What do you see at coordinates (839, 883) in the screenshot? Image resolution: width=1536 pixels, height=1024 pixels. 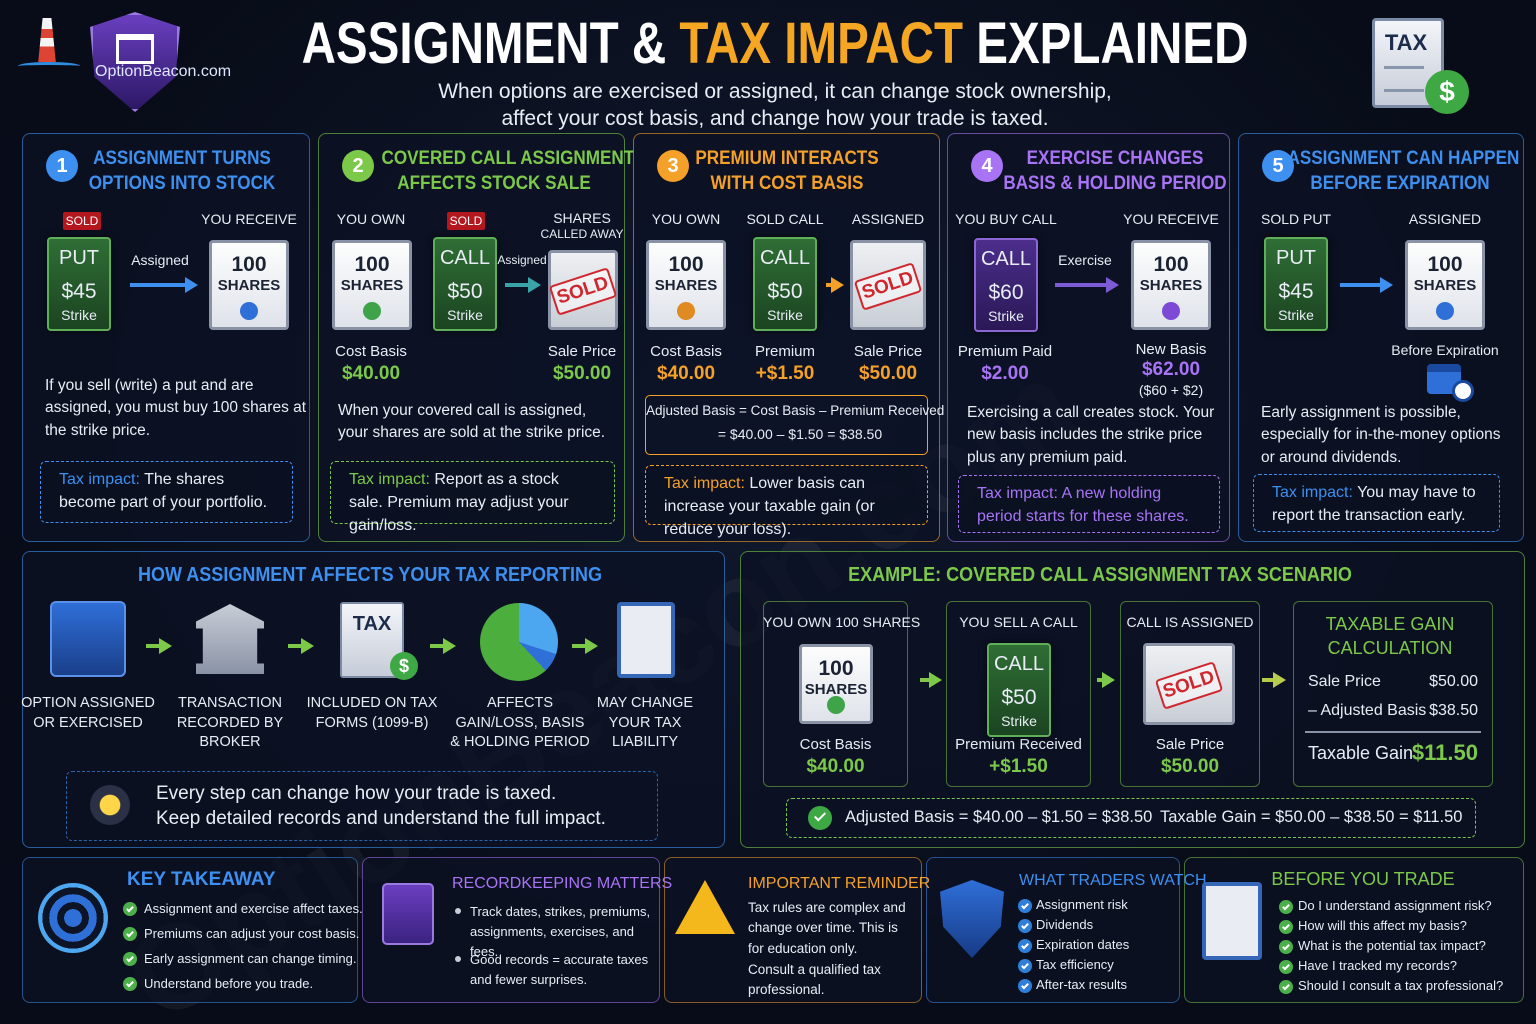 I see `footer-title: IMPORTANT REMINDER` at bounding box center [839, 883].